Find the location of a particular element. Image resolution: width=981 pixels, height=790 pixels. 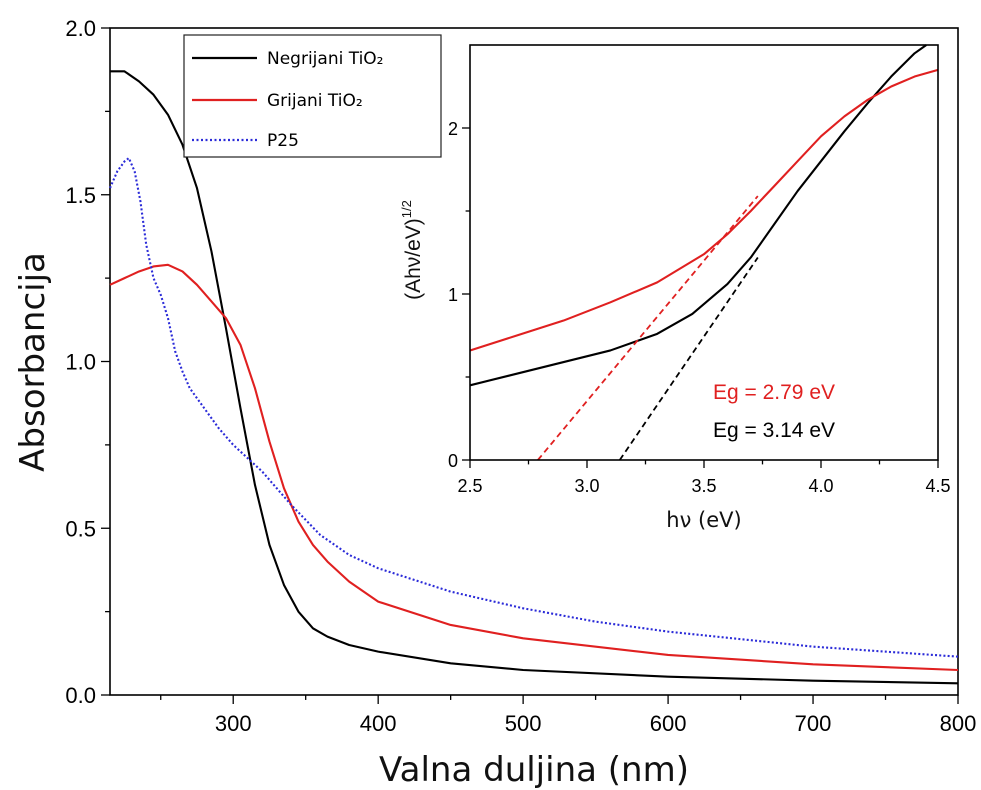

inset-x-tick-label: 4.5 is located at coordinates (937, 486).